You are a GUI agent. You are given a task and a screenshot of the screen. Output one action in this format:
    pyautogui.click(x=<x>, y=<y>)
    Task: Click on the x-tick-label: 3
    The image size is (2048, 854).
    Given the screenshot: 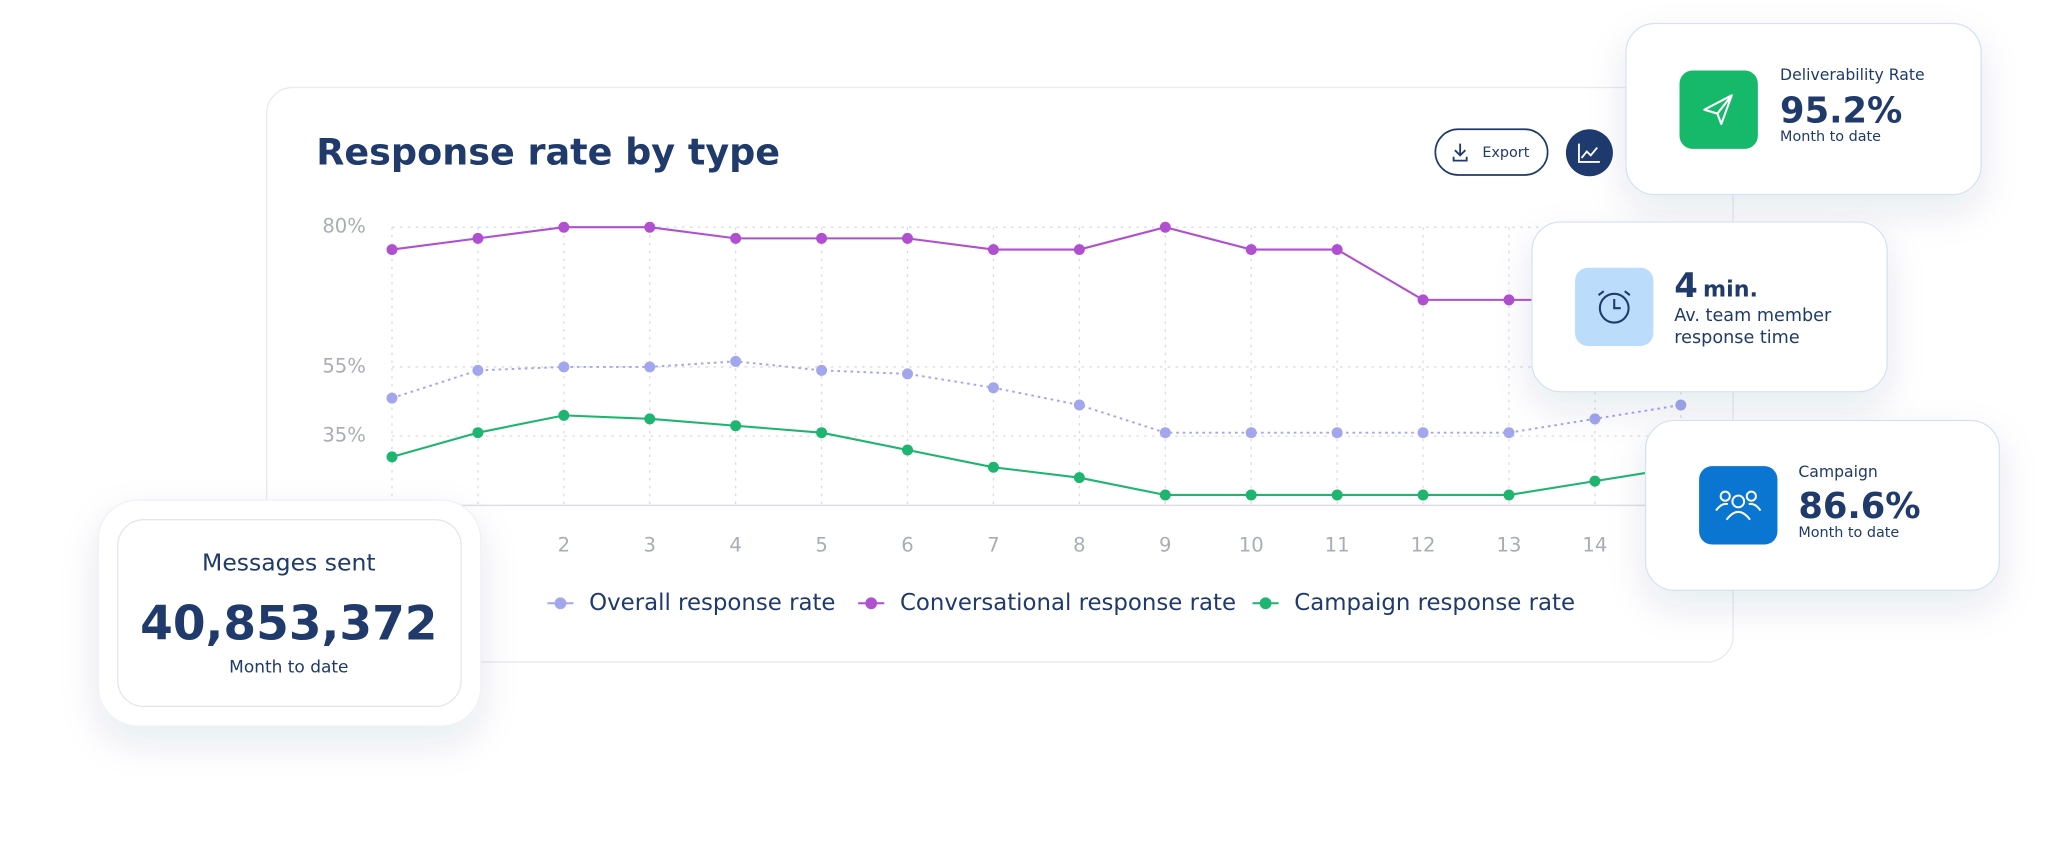 What is the action you would take?
    pyautogui.click(x=650, y=544)
    